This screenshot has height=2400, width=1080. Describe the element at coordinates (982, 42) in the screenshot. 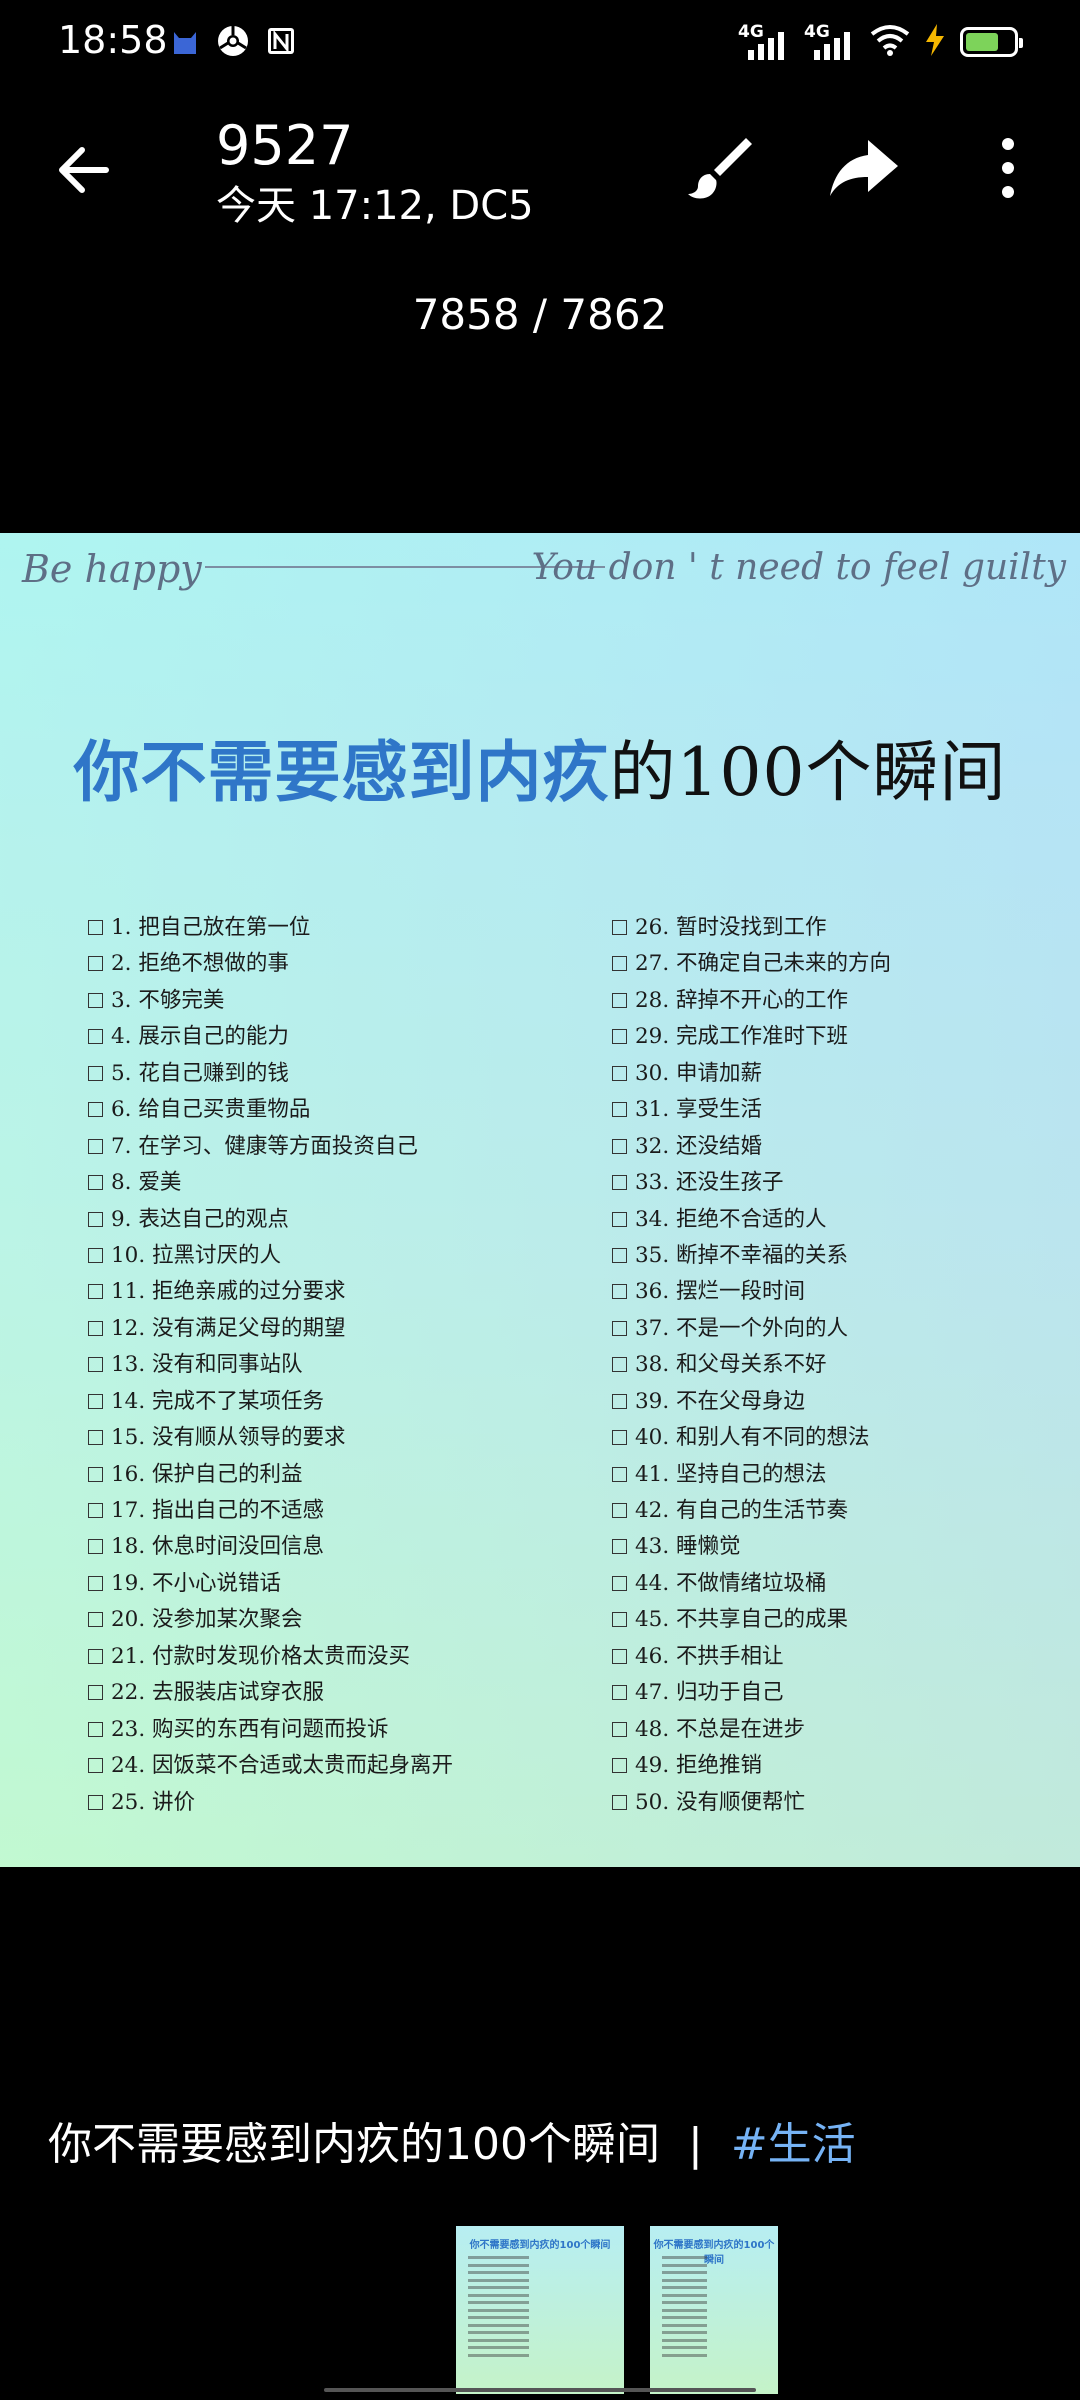

I see `battery-level` at that location.